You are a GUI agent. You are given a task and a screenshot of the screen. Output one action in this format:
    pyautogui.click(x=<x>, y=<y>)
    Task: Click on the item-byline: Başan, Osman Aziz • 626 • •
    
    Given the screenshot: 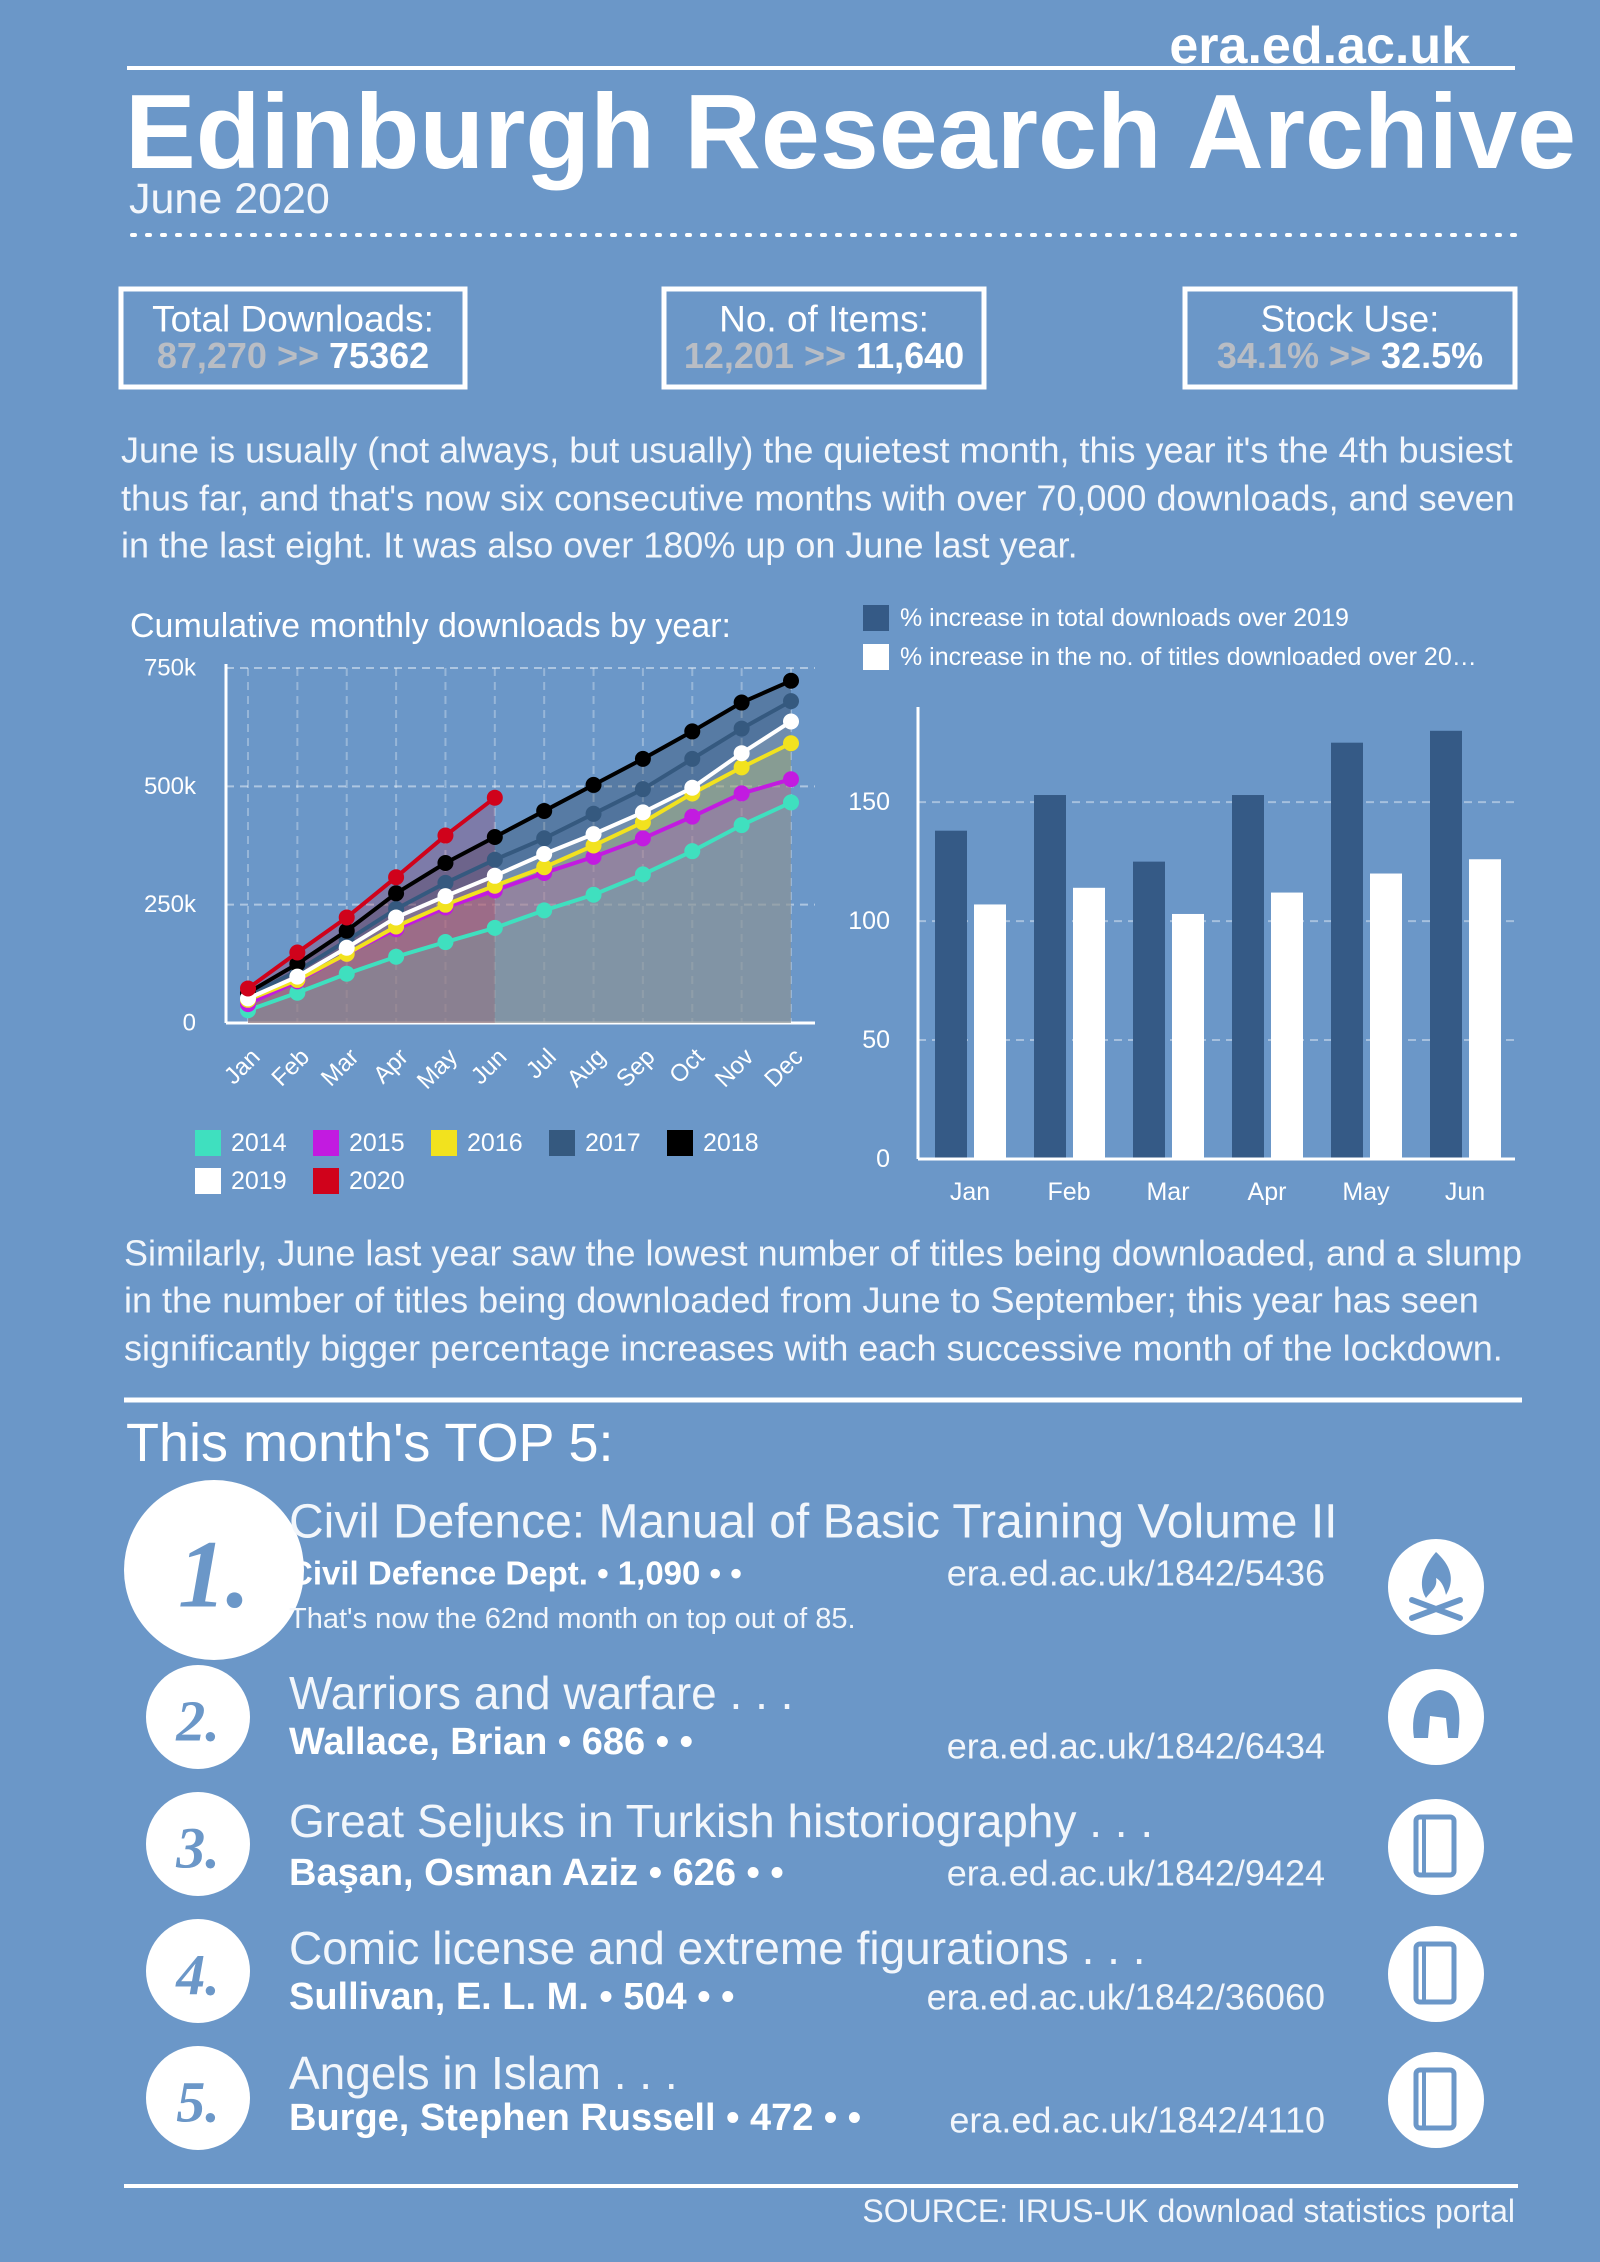 What is the action you would take?
    pyautogui.click(x=536, y=1873)
    